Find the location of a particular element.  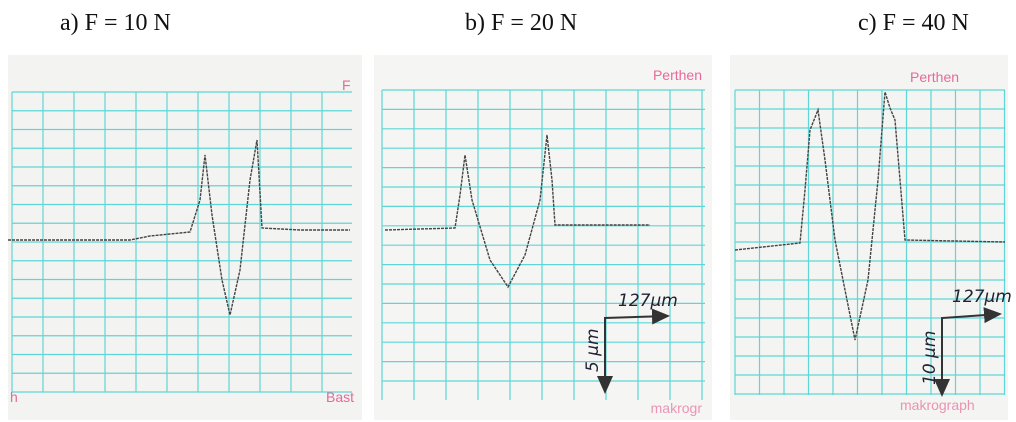

chart-brand: h is located at coordinates (14, 397).